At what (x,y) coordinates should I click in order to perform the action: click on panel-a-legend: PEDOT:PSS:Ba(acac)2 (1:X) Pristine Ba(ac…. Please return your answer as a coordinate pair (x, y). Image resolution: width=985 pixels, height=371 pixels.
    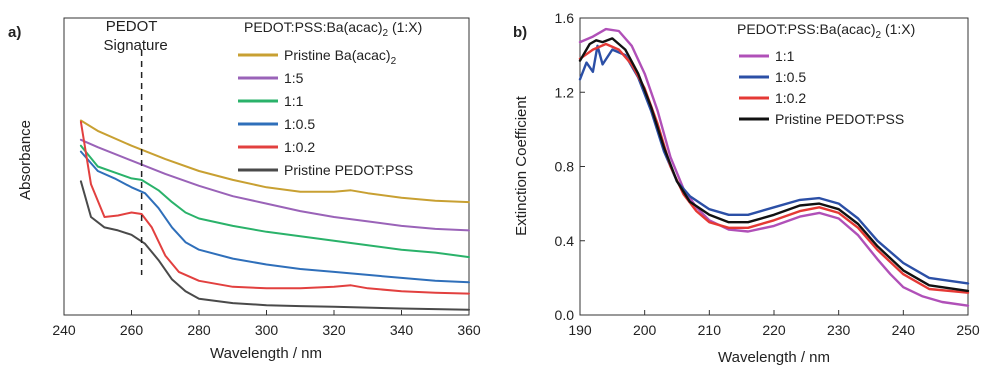
    Looking at the image, I should click on (330, 98).